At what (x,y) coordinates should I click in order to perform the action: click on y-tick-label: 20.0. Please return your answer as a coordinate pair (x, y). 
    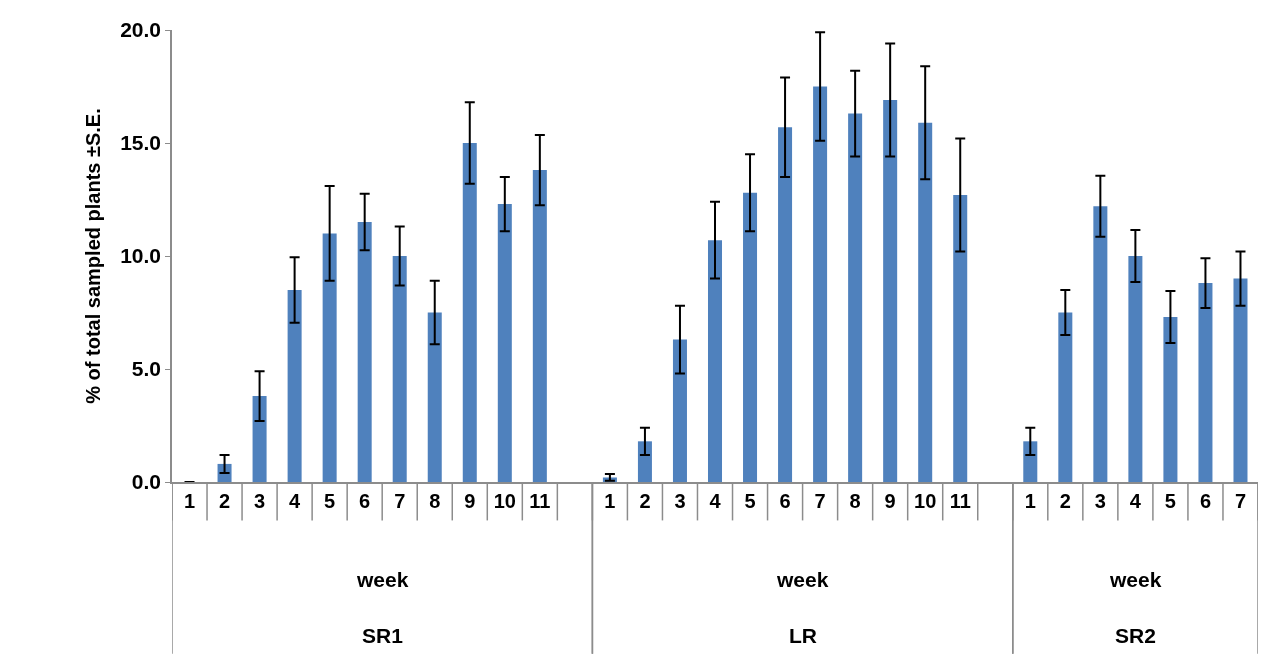
    Looking at the image, I should click on (141, 30).